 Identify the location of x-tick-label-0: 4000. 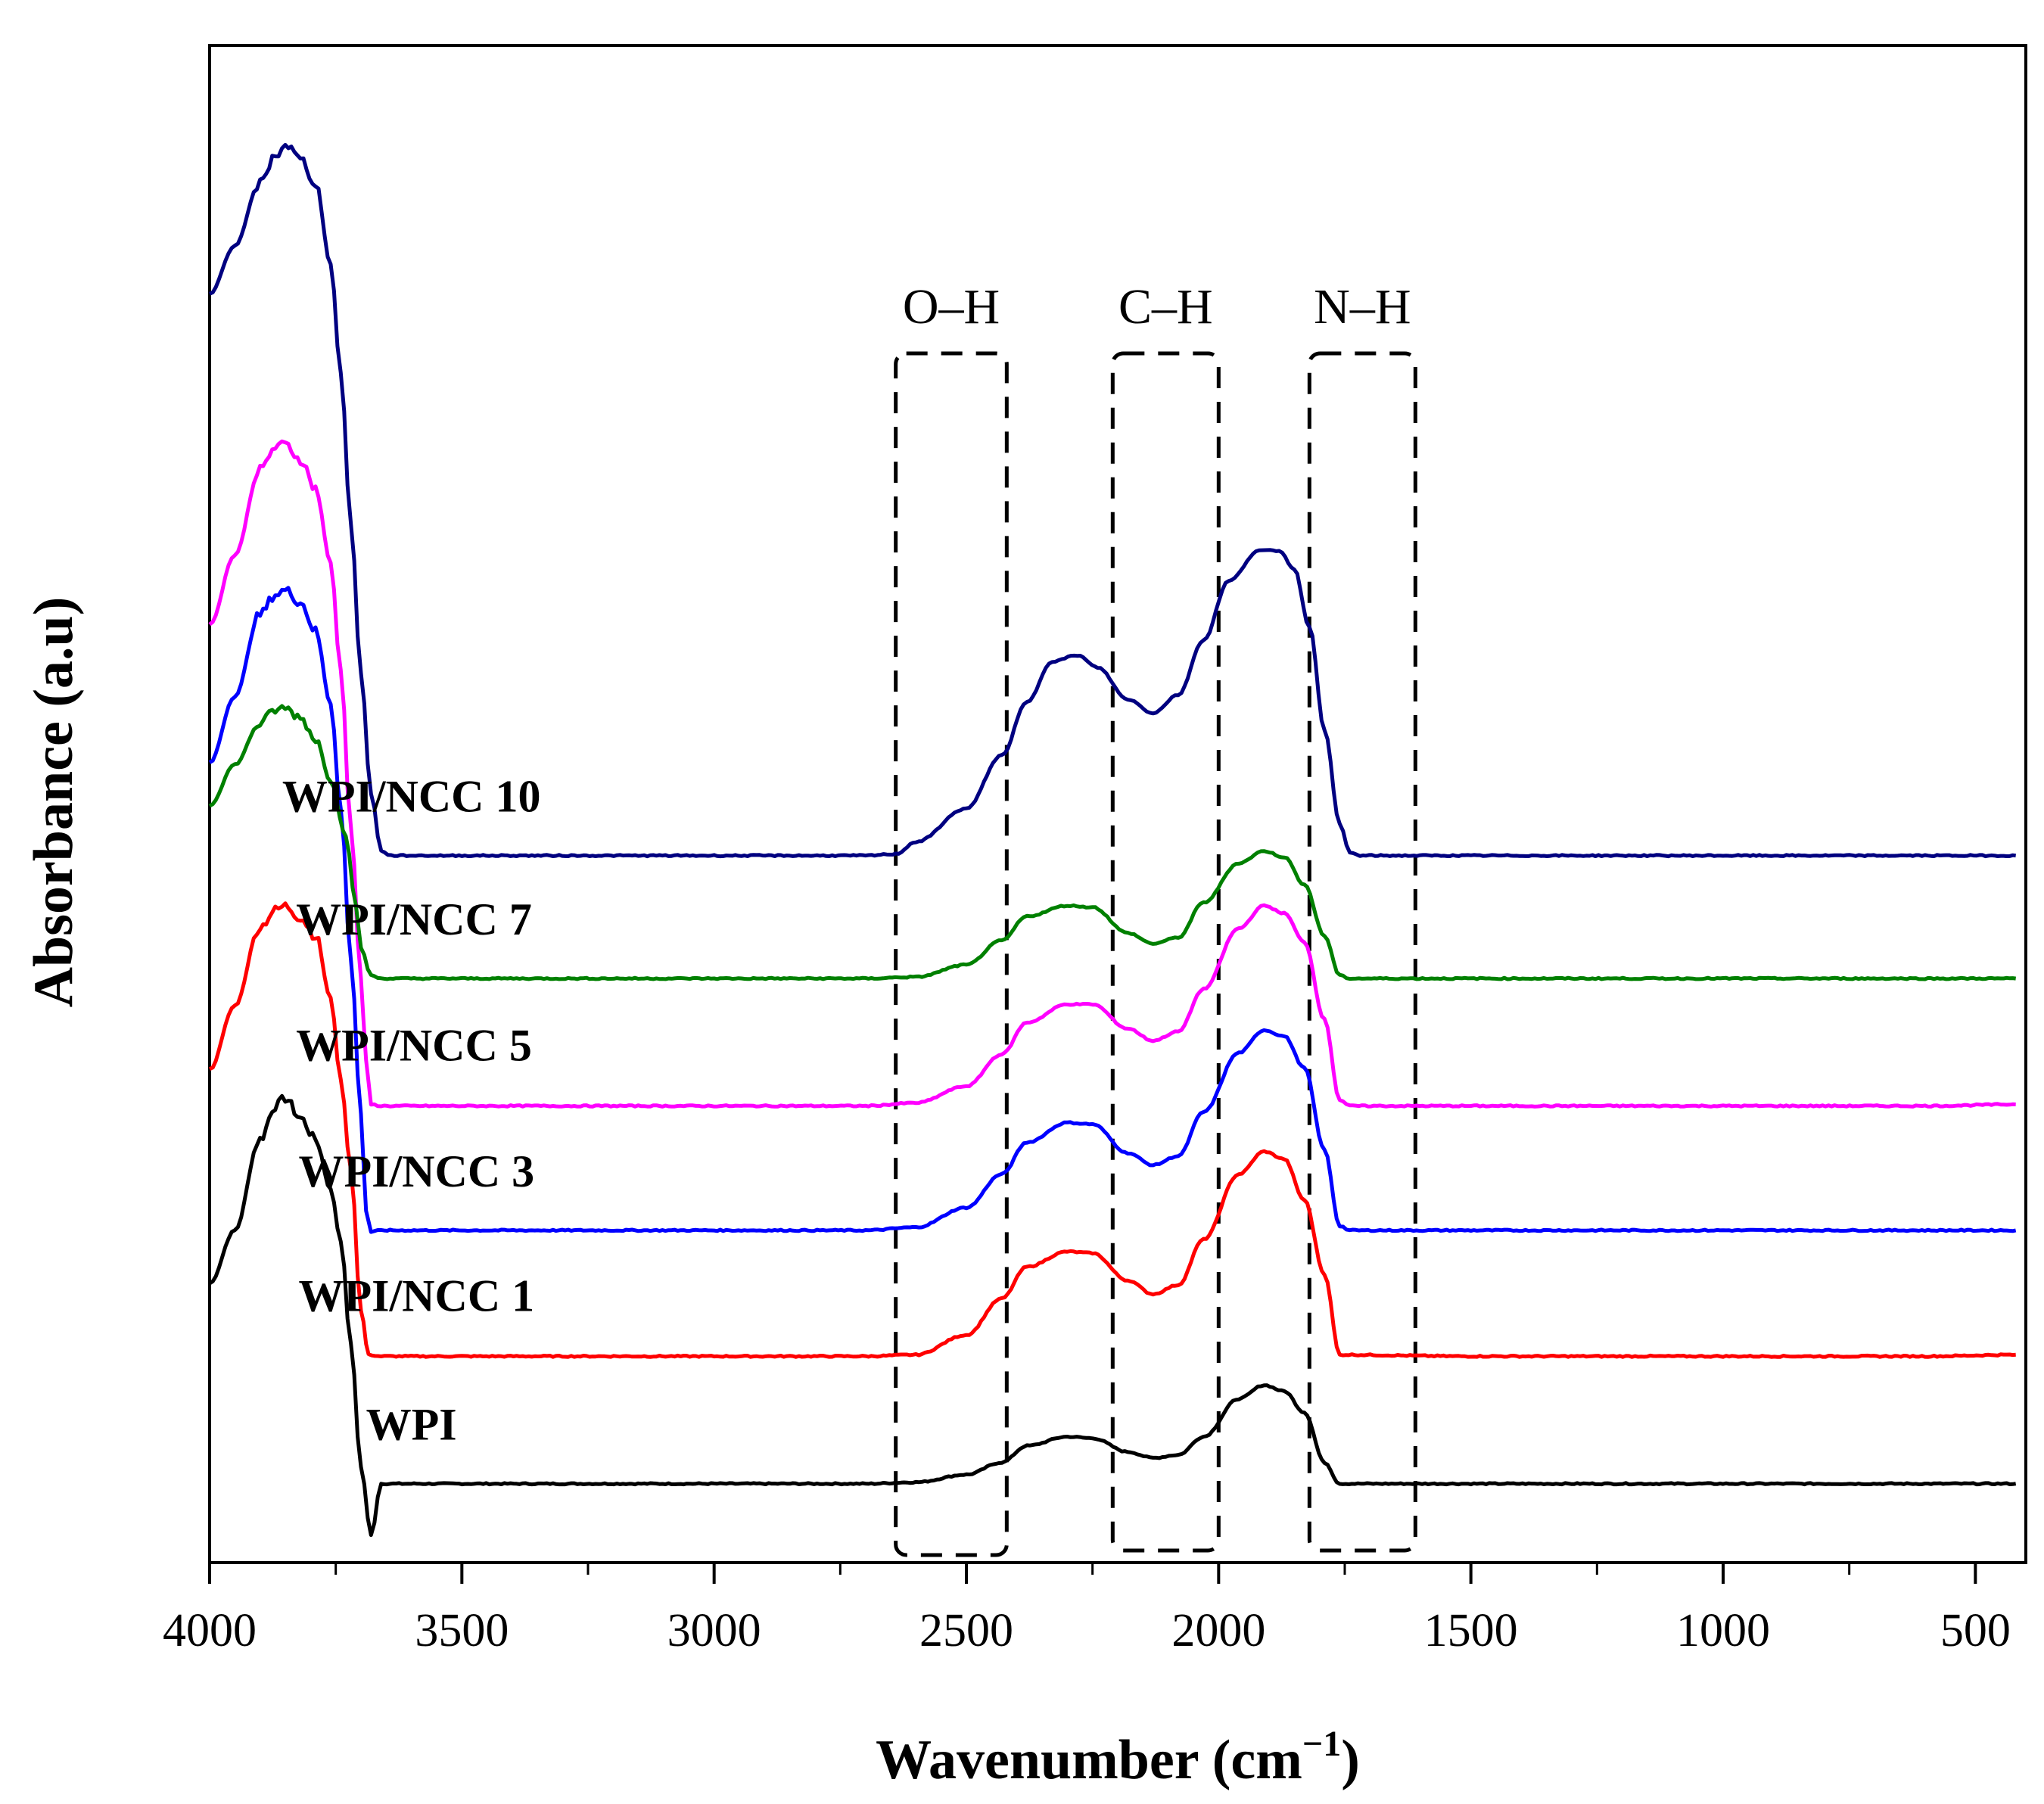
(210, 1631).